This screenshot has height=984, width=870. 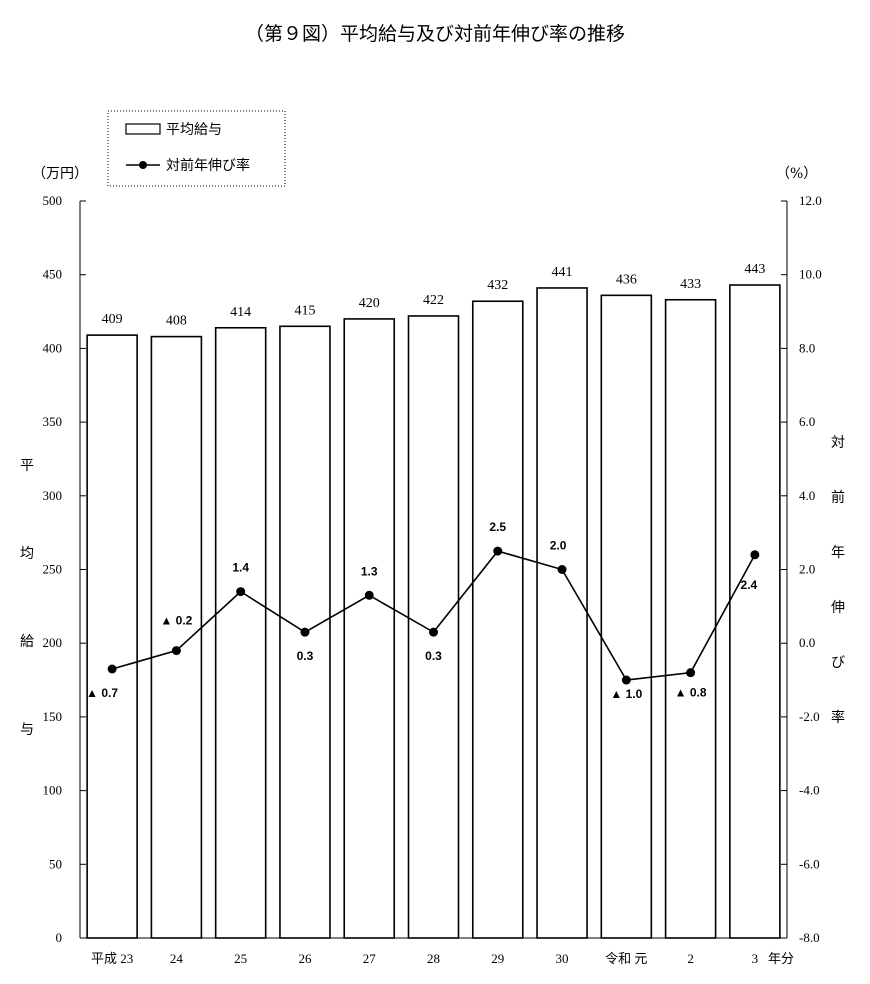 What do you see at coordinates (433, 300) in the screenshot?
I see `bar-value-label: 422` at bounding box center [433, 300].